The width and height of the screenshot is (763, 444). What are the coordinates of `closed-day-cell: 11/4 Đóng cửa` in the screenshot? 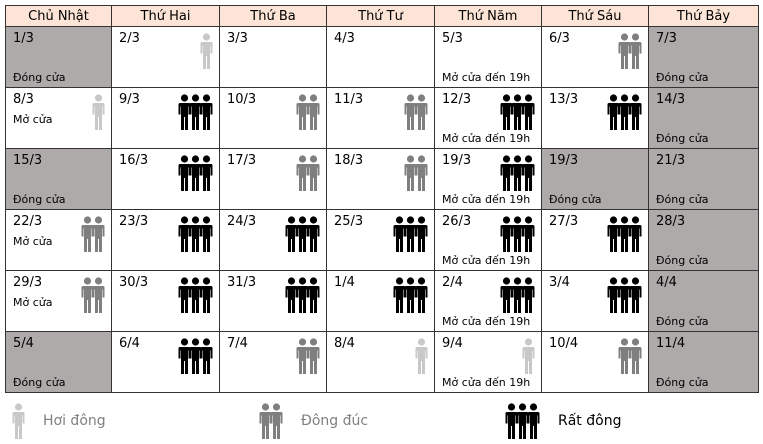 It's located at (703, 362).